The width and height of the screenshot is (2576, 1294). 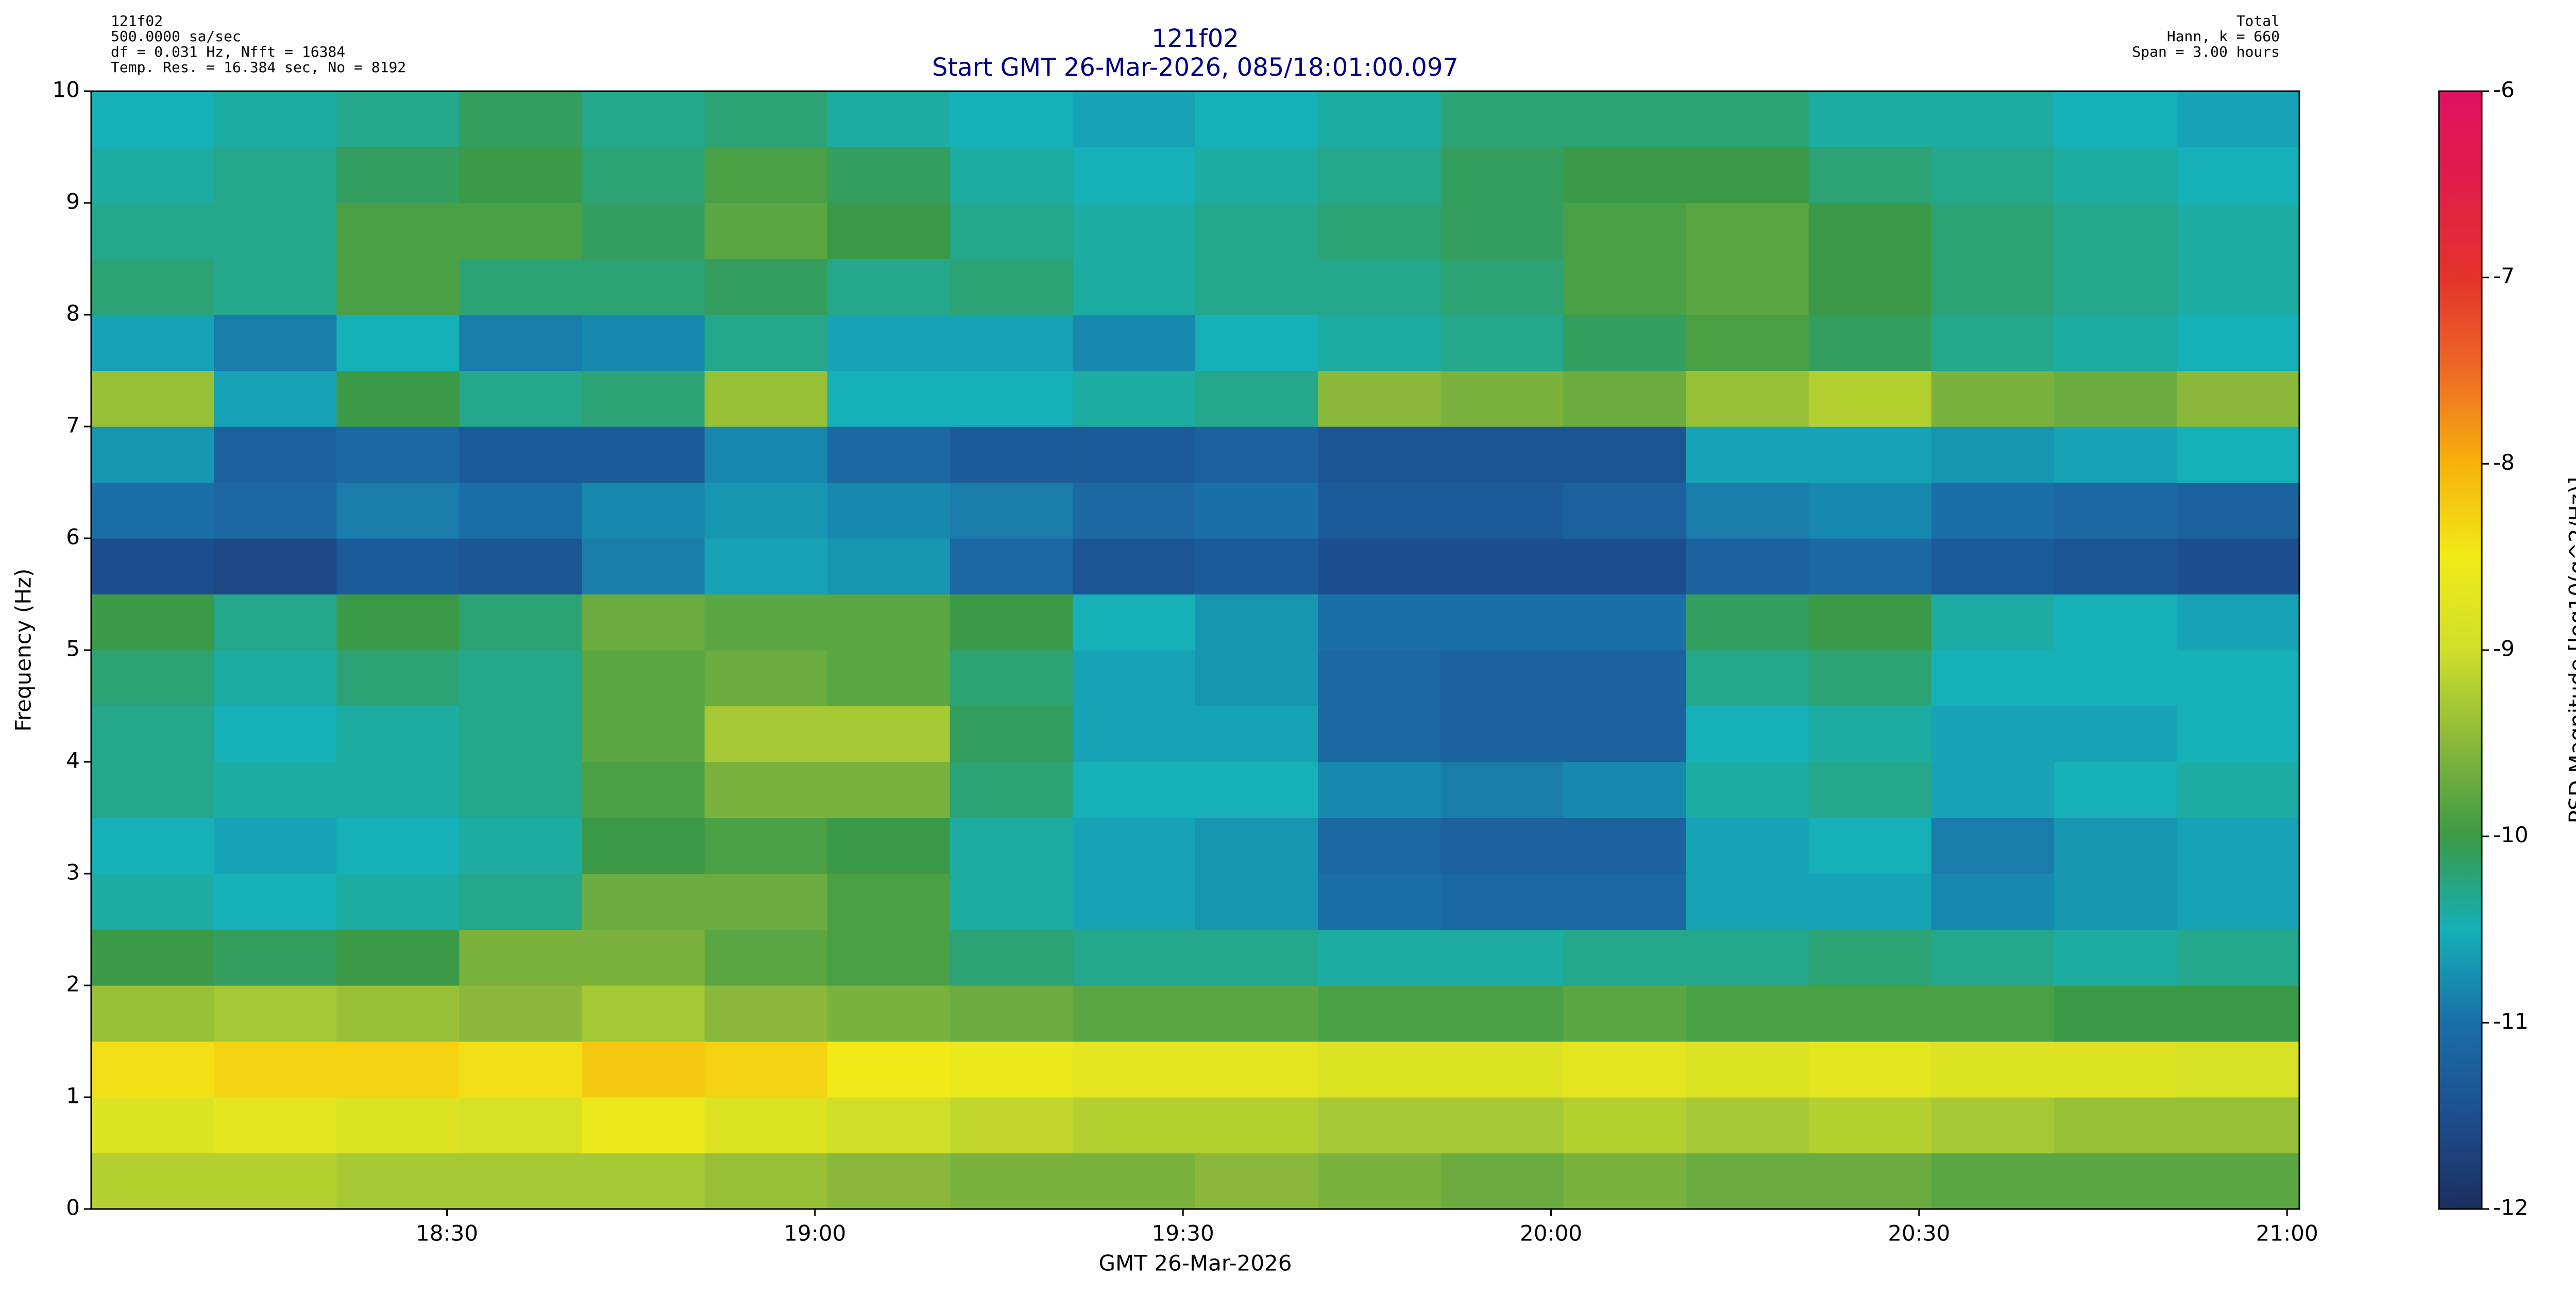 What do you see at coordinates (73, 425) in the screenshot?
I see `y-tick-label: 7` at bounding box center [73, 425].